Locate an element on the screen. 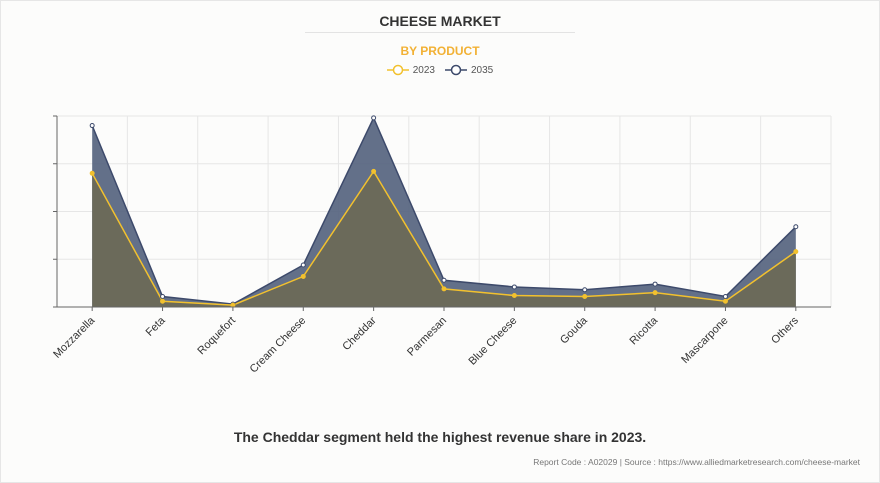 The width and height of the screenshot is (880, 483). x-tick-label: Mascarpone is located at coordinates (704, 340).